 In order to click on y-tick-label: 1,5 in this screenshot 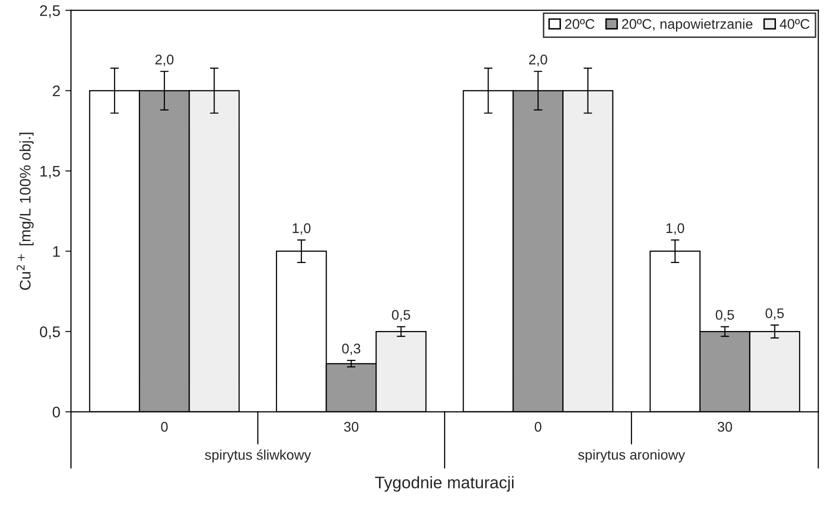, I will do `click(50, 172)`.